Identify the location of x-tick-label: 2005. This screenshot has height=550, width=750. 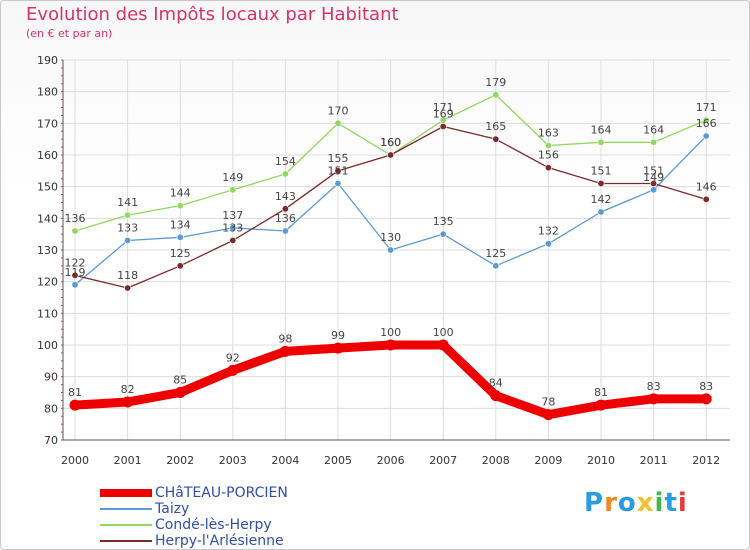
(338, 460).